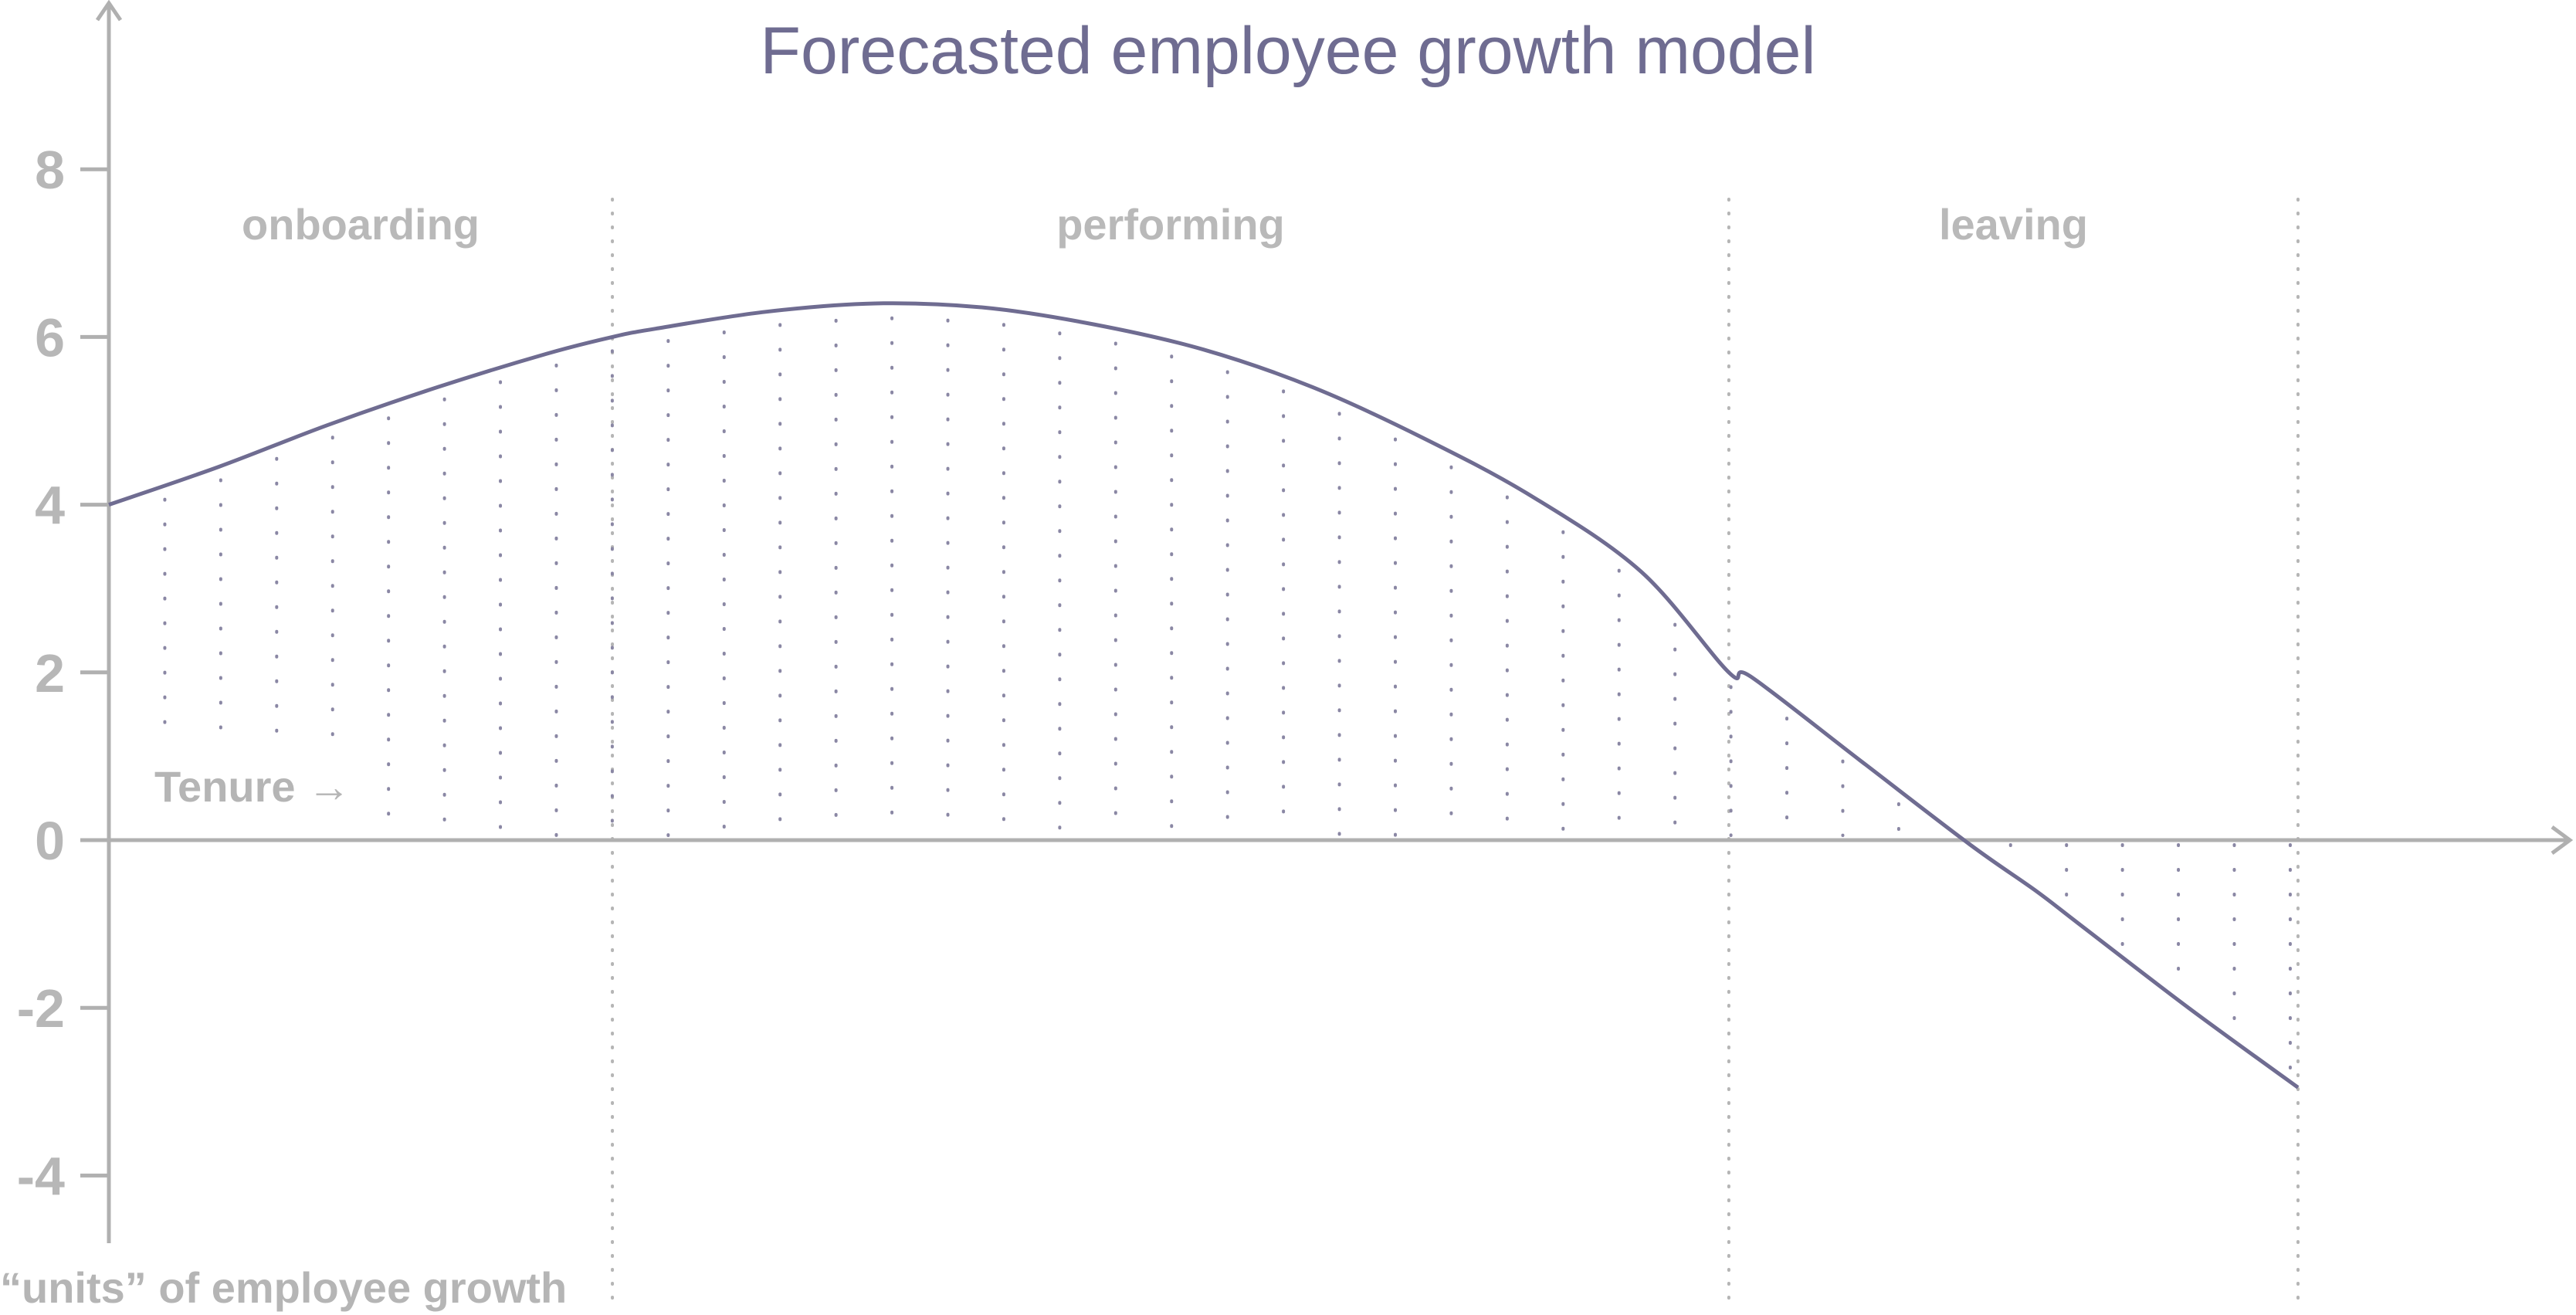 This screenshot has width=2576, height=1315. Describe the element at coordinates (252, 786) in the screenshot. I see `x-axis-label: Tenure →` at that location.